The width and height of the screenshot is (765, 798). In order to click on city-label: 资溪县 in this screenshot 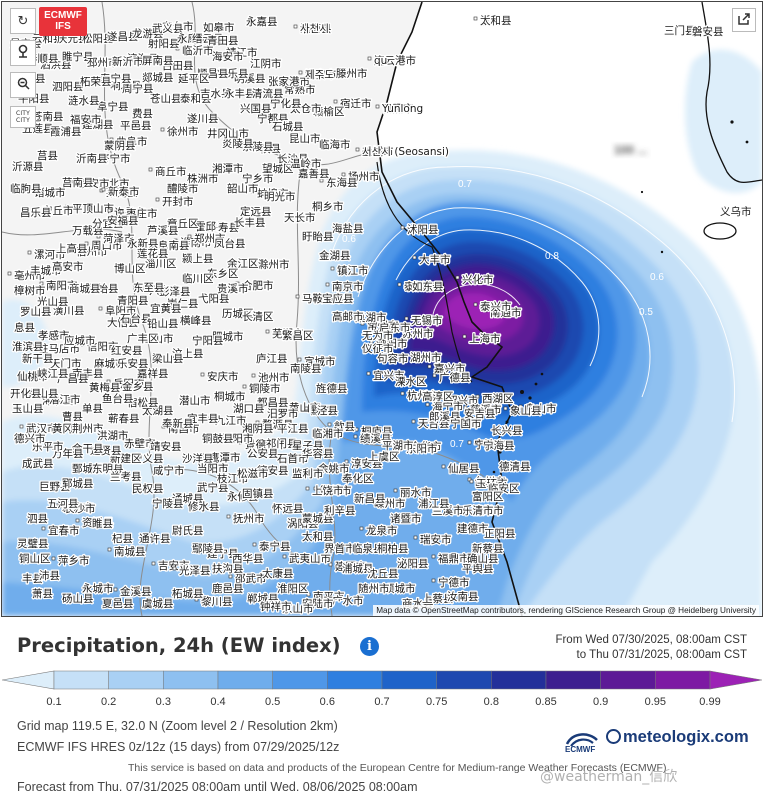, I will do `click(98, 523)`.